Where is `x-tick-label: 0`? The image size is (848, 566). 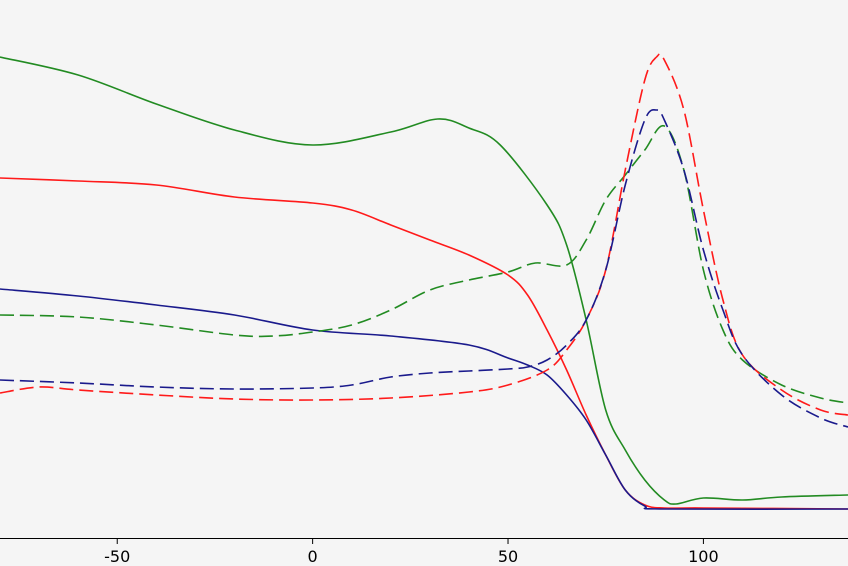 x-tick-label: 0 is located at coordinates (313, 556).